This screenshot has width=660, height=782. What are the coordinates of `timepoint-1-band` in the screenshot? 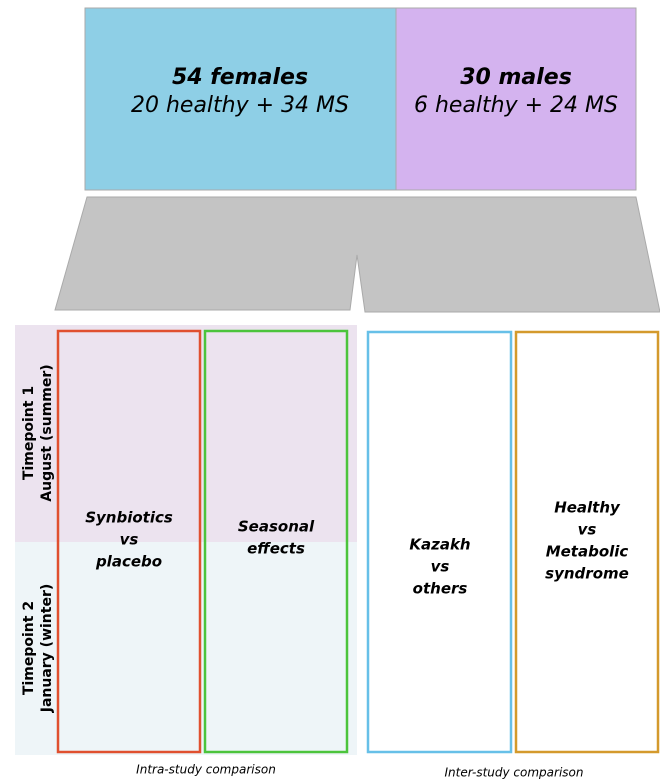 It's located at (186, 433).